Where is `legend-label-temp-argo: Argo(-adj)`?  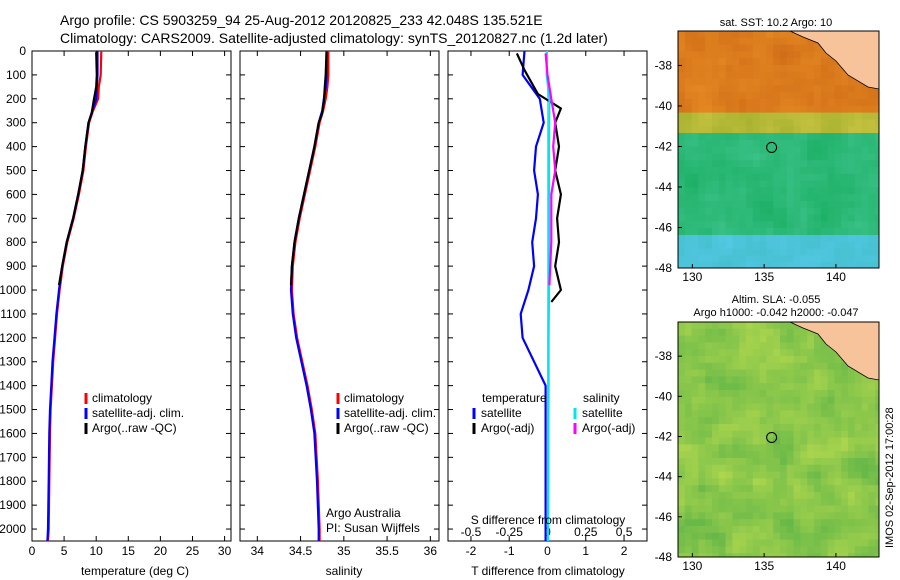
legend-label-temp-argo: Argo(-adj) is located at coordinates (507, 428).